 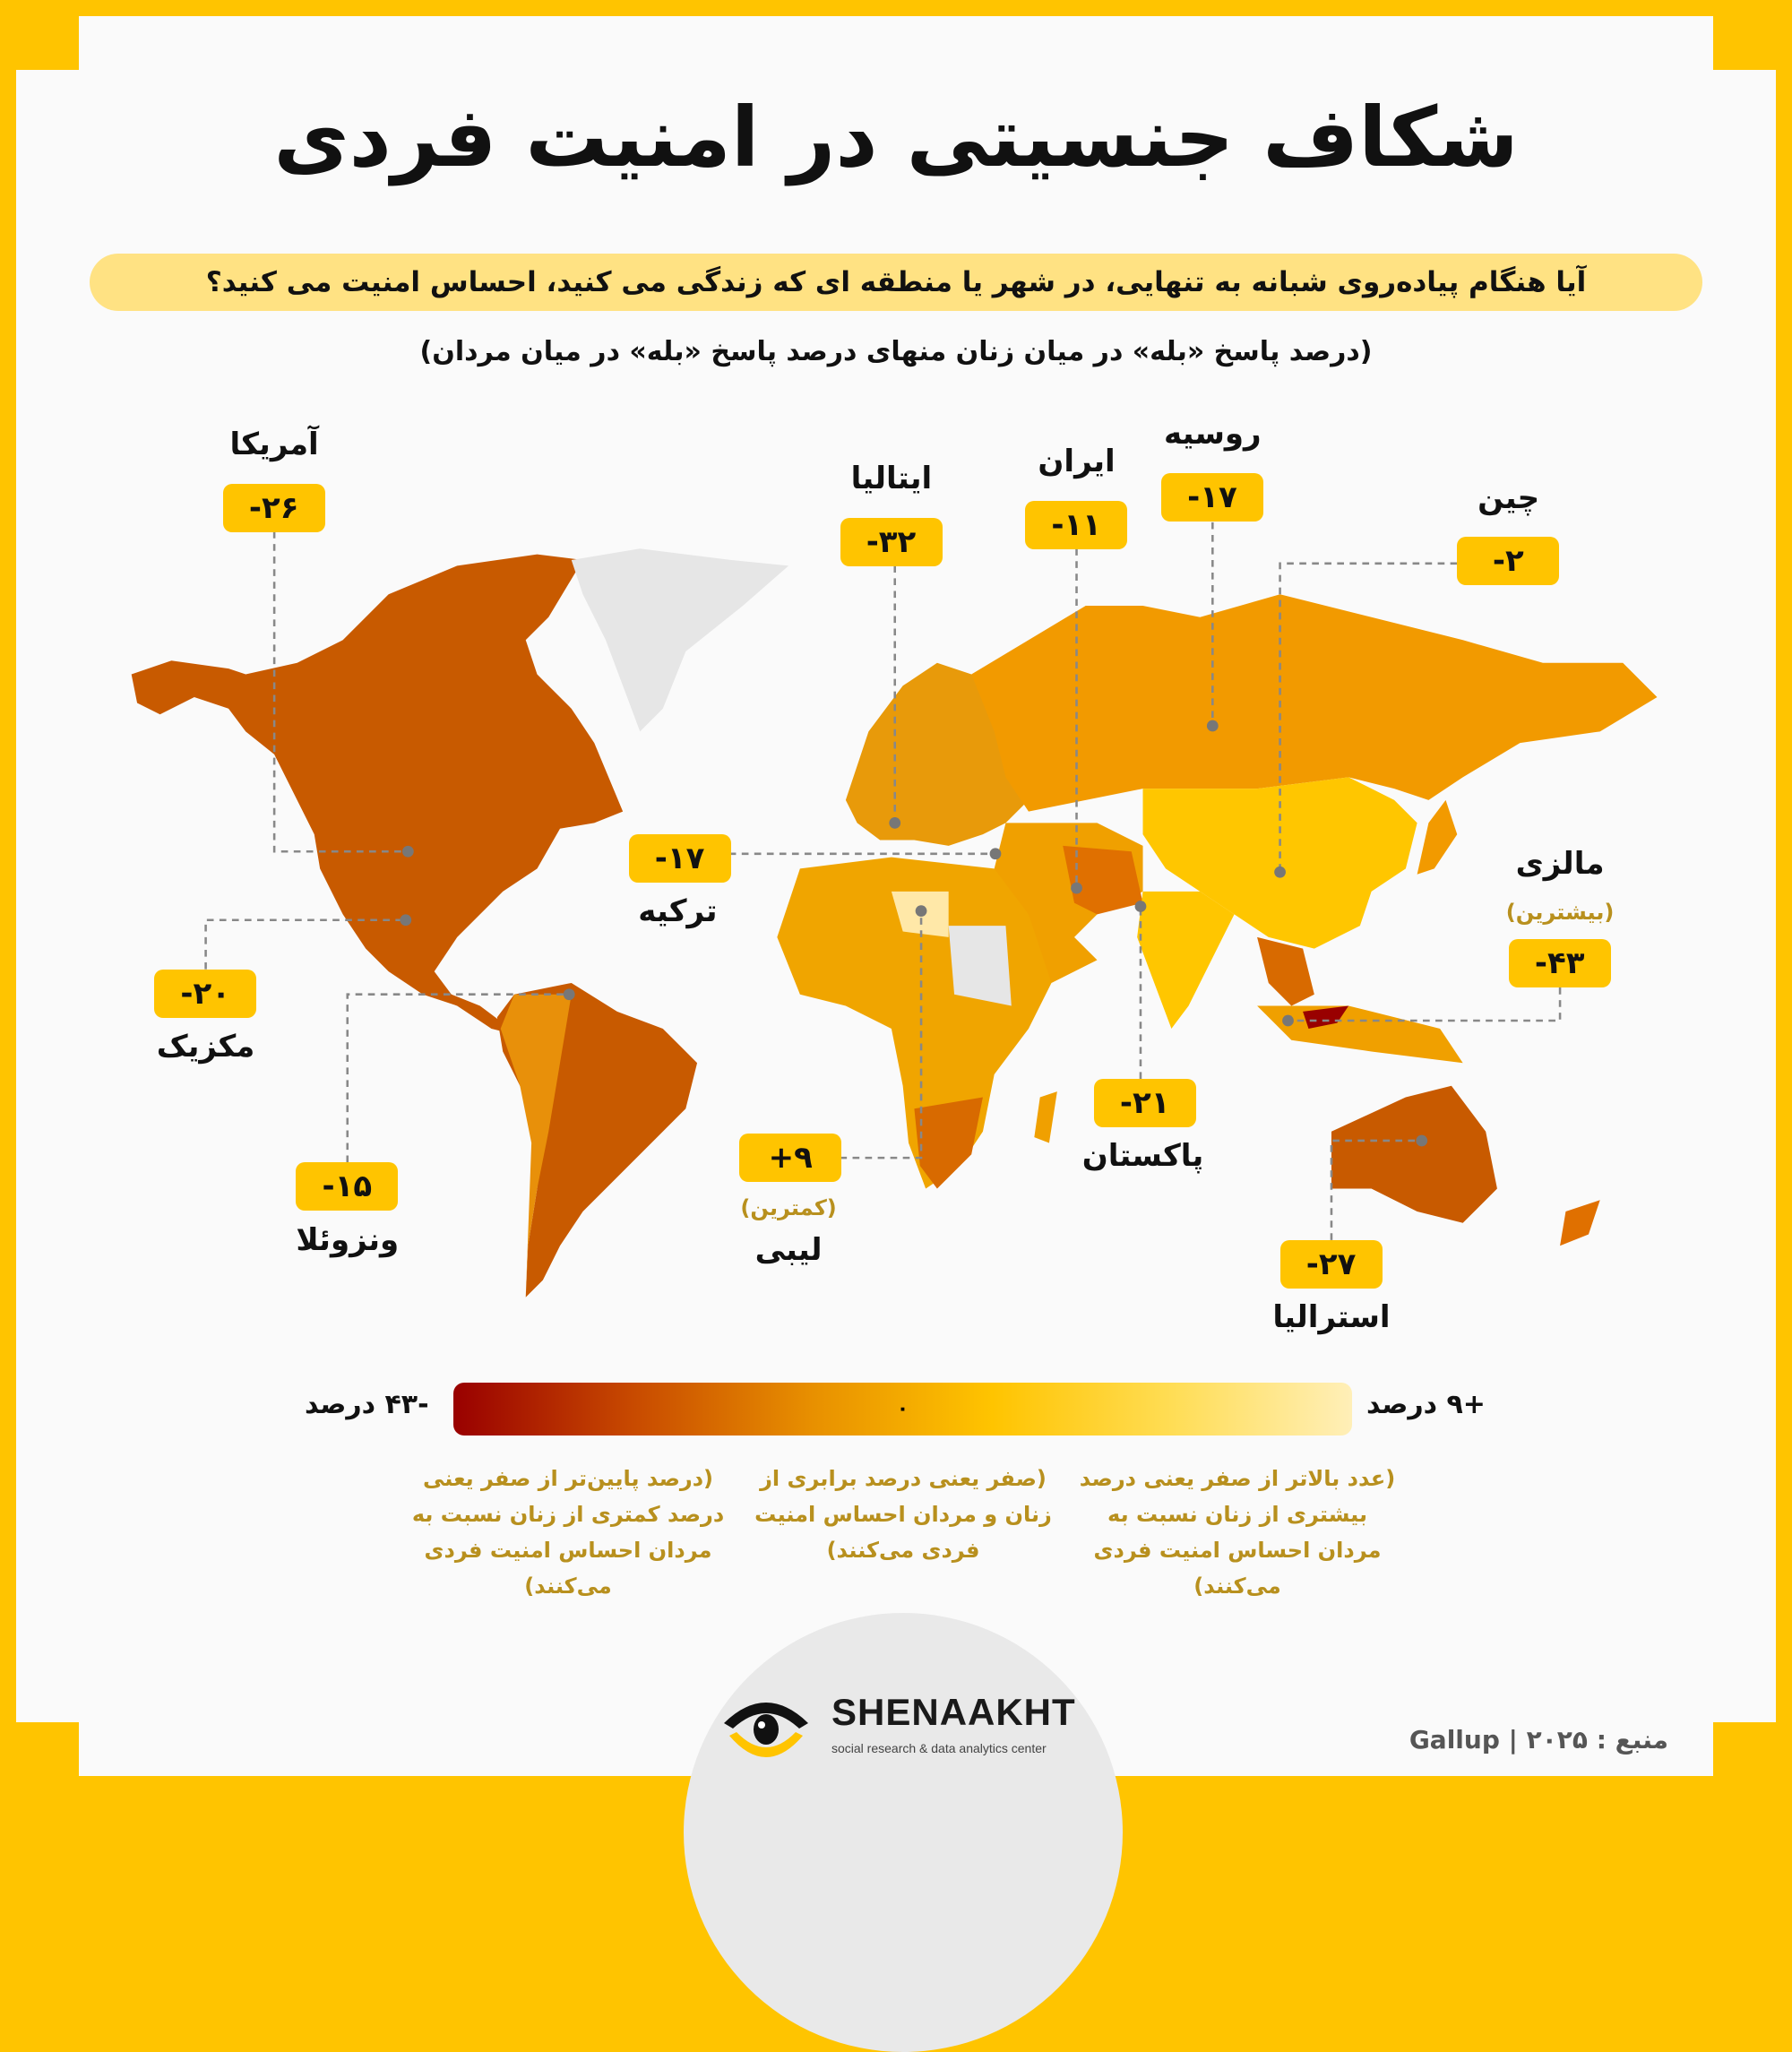 I want to click on region-india, so click(x=1186, y=960).